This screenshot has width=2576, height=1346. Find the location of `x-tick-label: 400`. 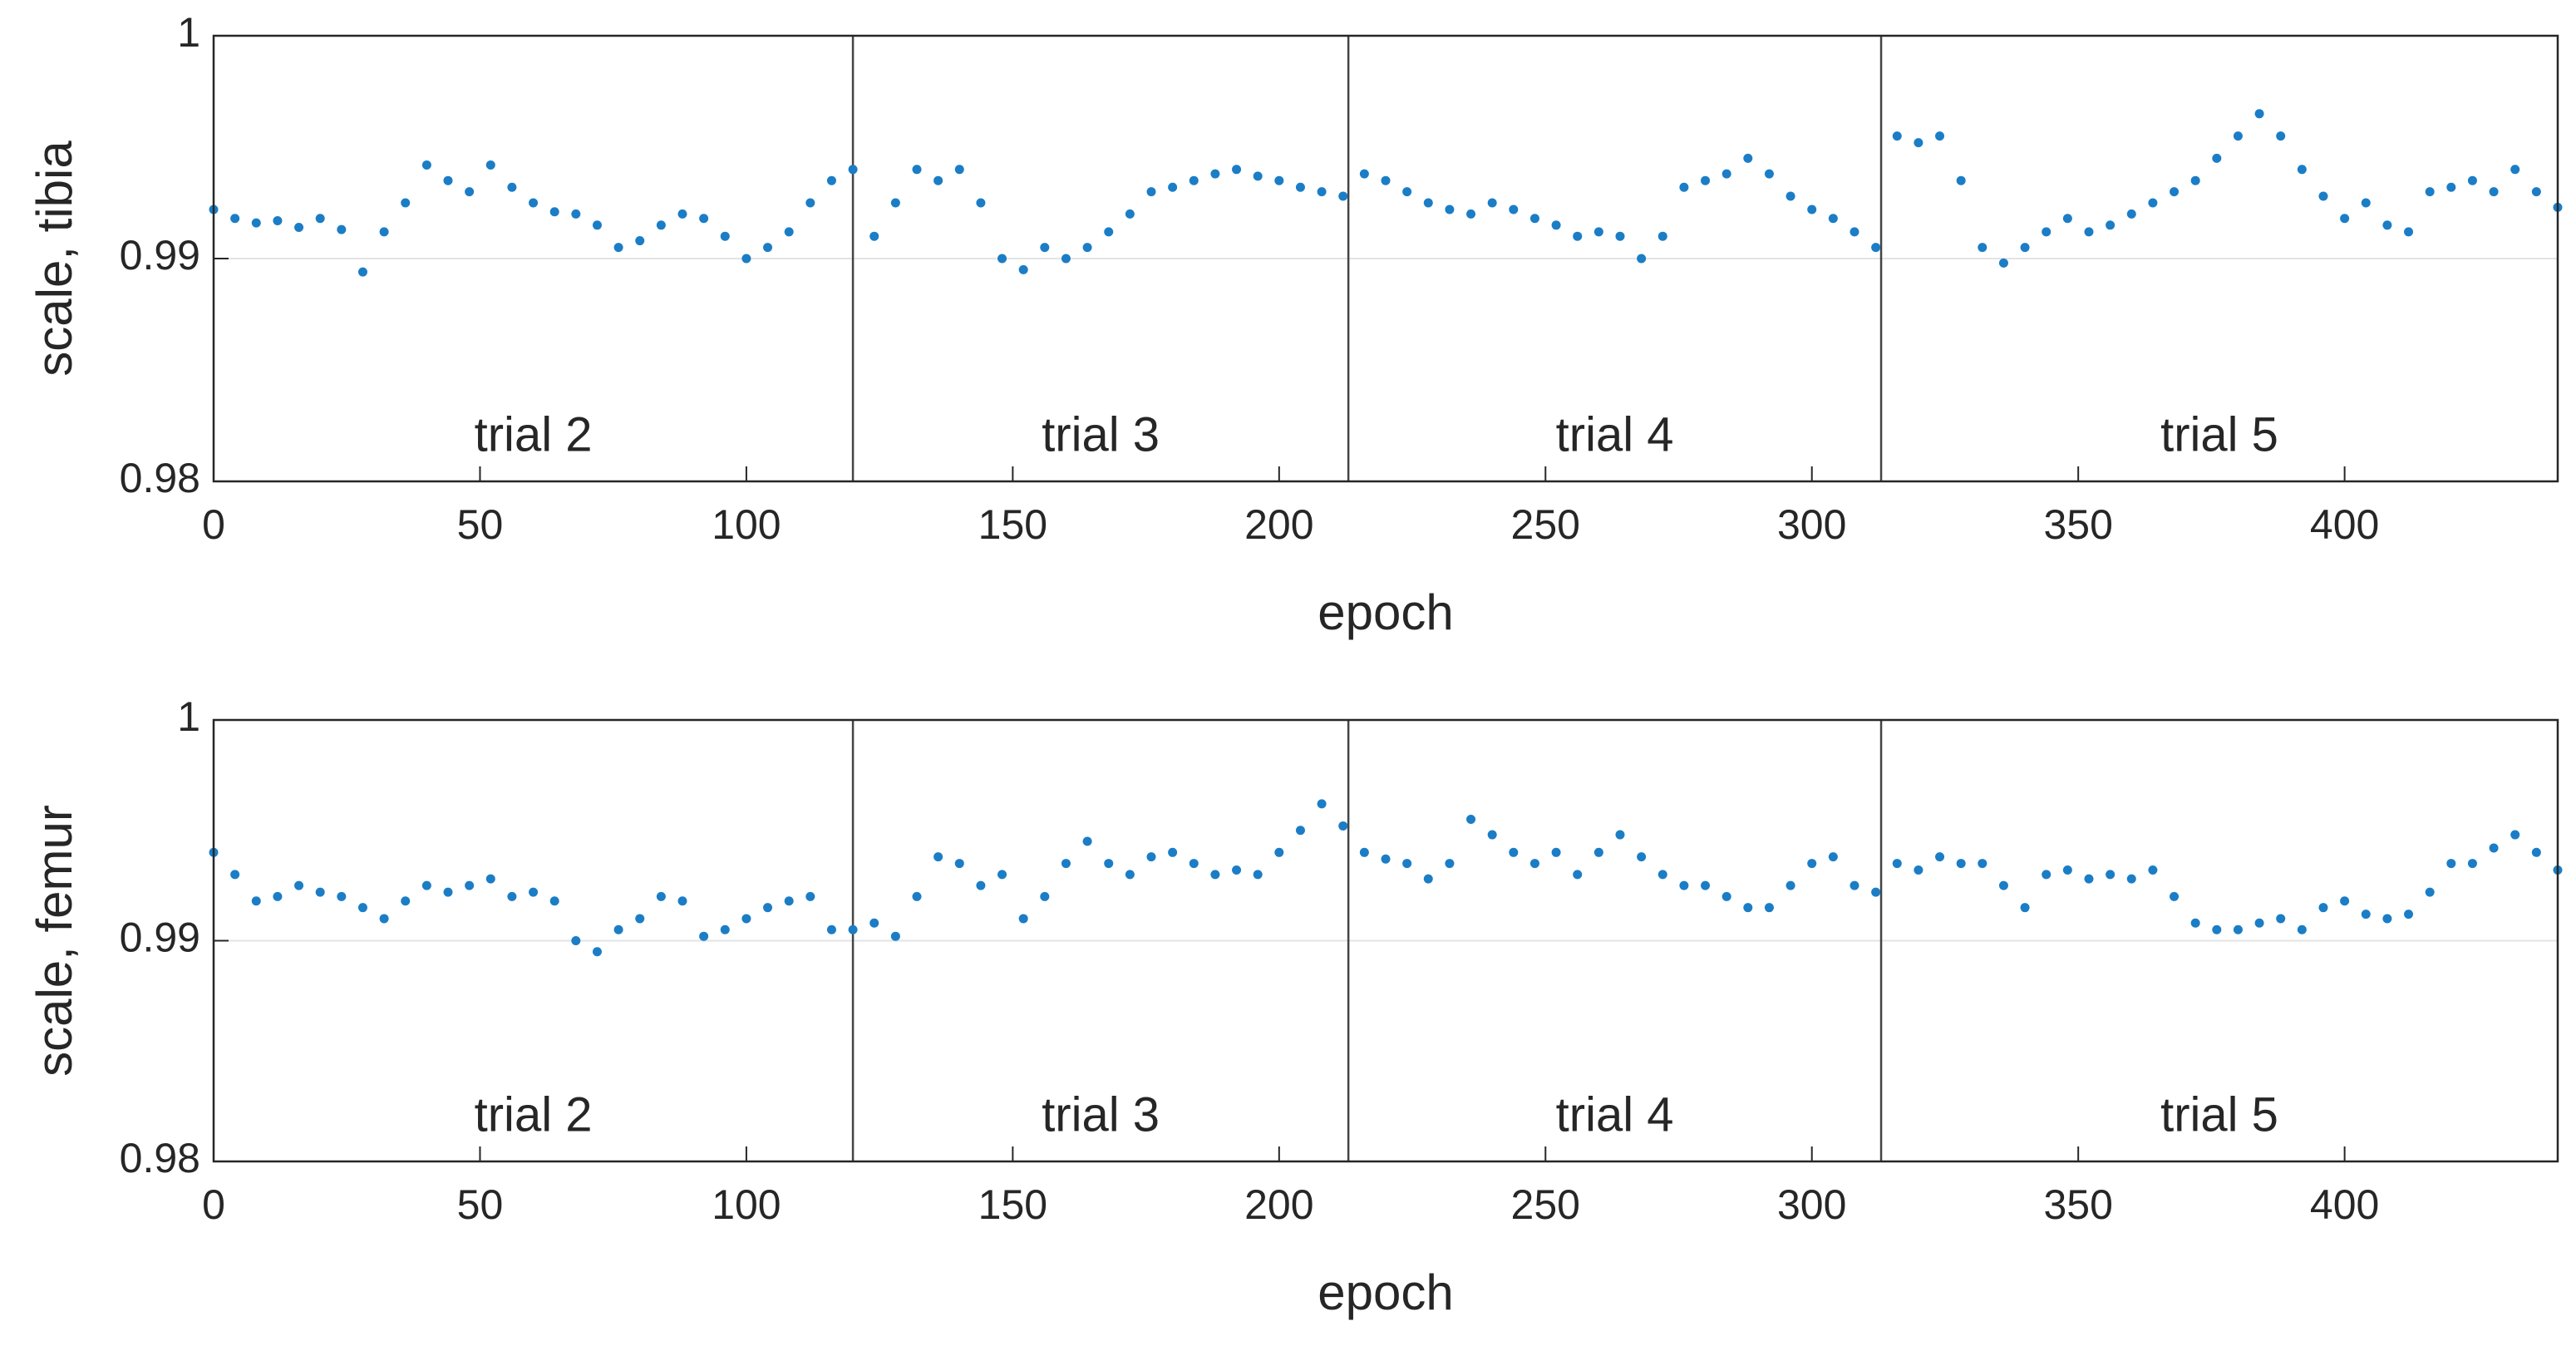

x-tick-label: 400 is located at coordinates (2344, 524).